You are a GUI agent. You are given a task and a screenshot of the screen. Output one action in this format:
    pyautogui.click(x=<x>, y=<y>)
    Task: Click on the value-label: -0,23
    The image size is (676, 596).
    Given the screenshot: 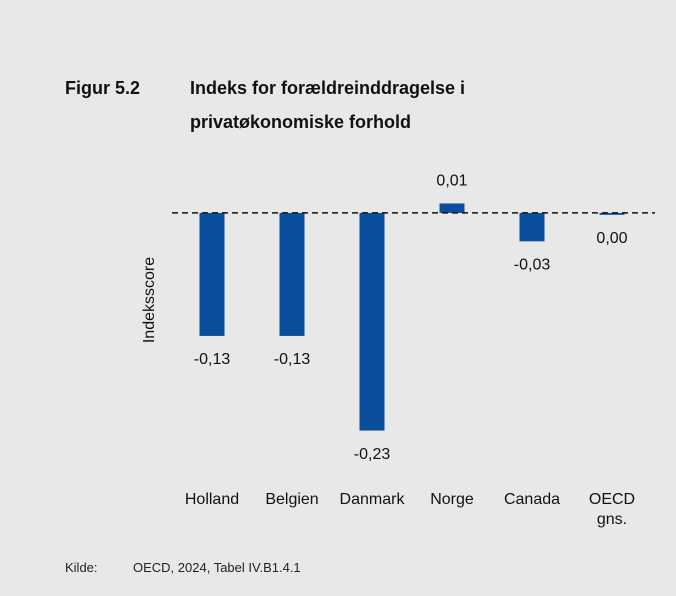 What is the action you would take?
    pyautogui.click(x=372, y=454)
    